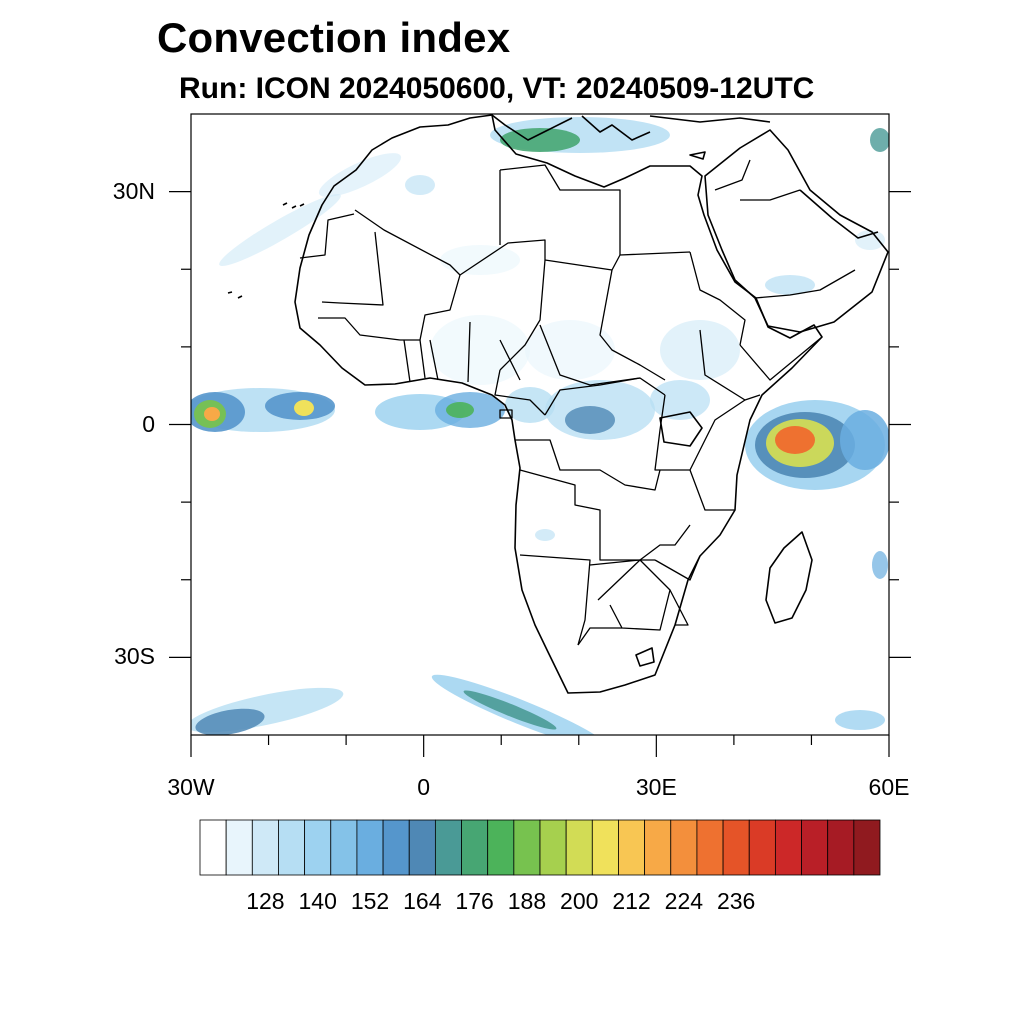 The height and width of the screenshot is (1024, 1024). Describe the element at coordinates (631, 901) in the screenshot. I see `colorbar-tick-label: 212` at that location.